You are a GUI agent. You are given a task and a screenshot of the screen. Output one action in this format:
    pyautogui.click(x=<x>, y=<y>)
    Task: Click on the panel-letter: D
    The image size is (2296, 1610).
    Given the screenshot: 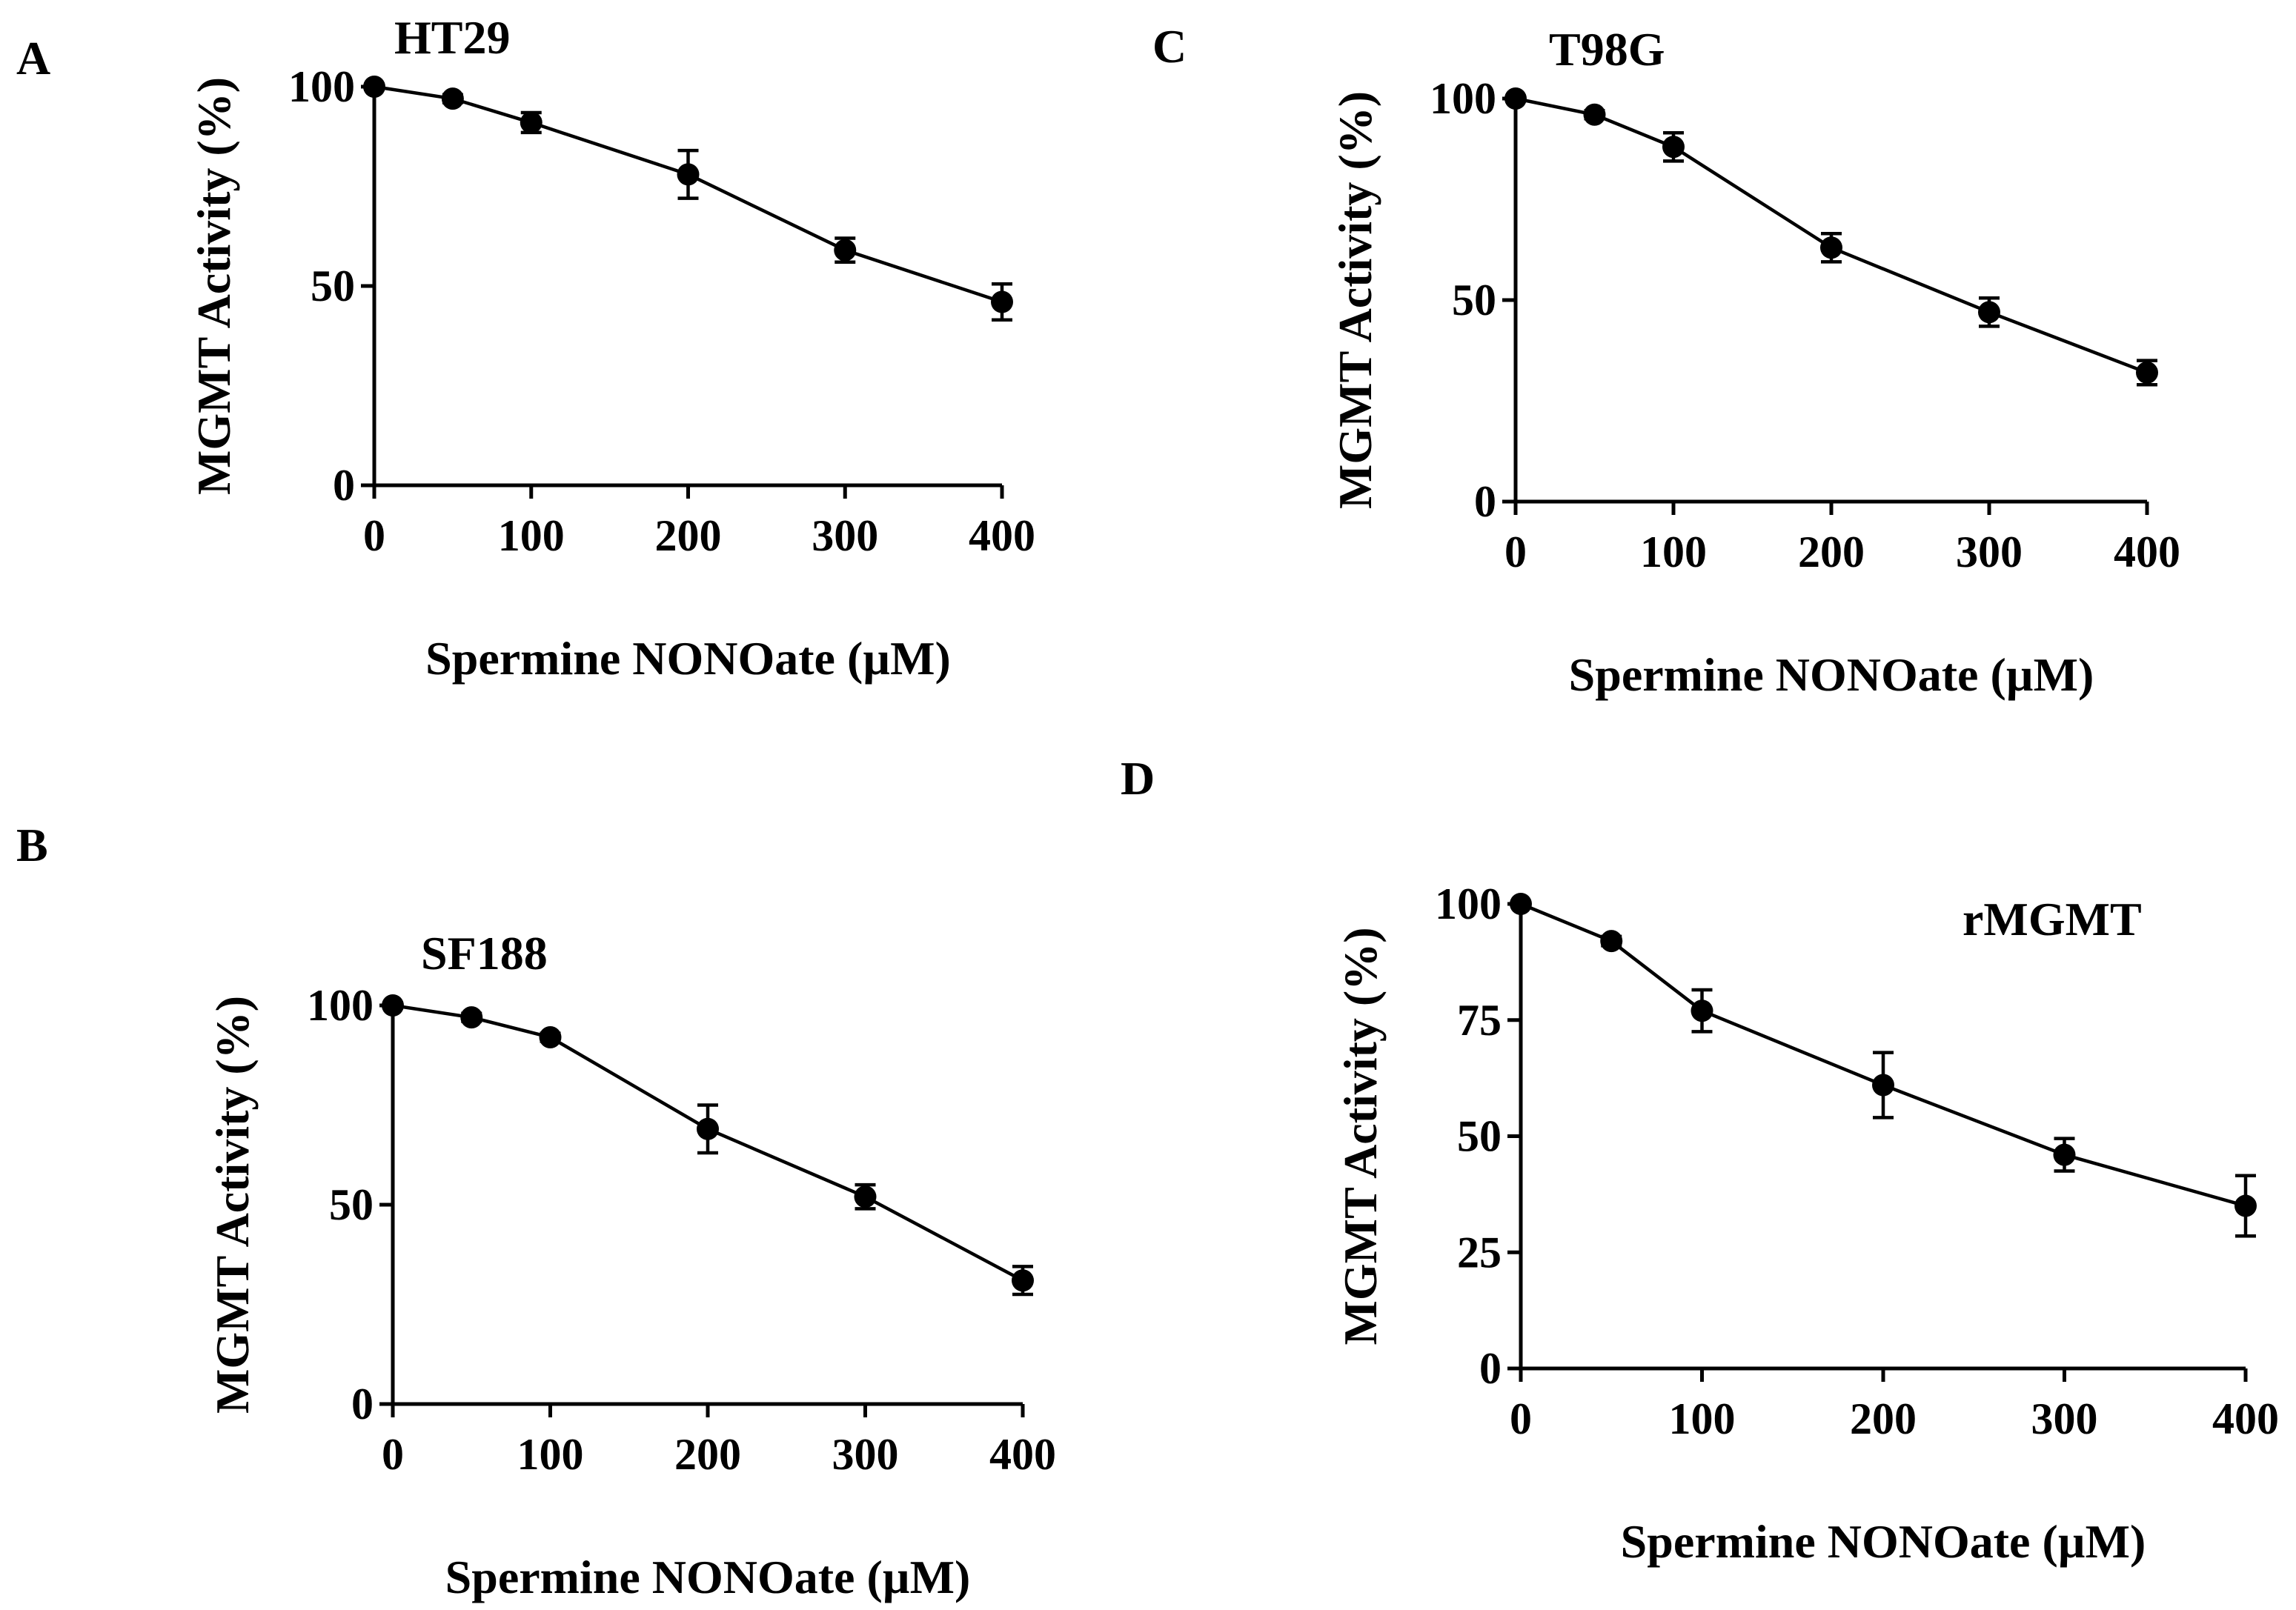 What is the action you would take?
    pyautogui.click(x=1138, y=778)
    